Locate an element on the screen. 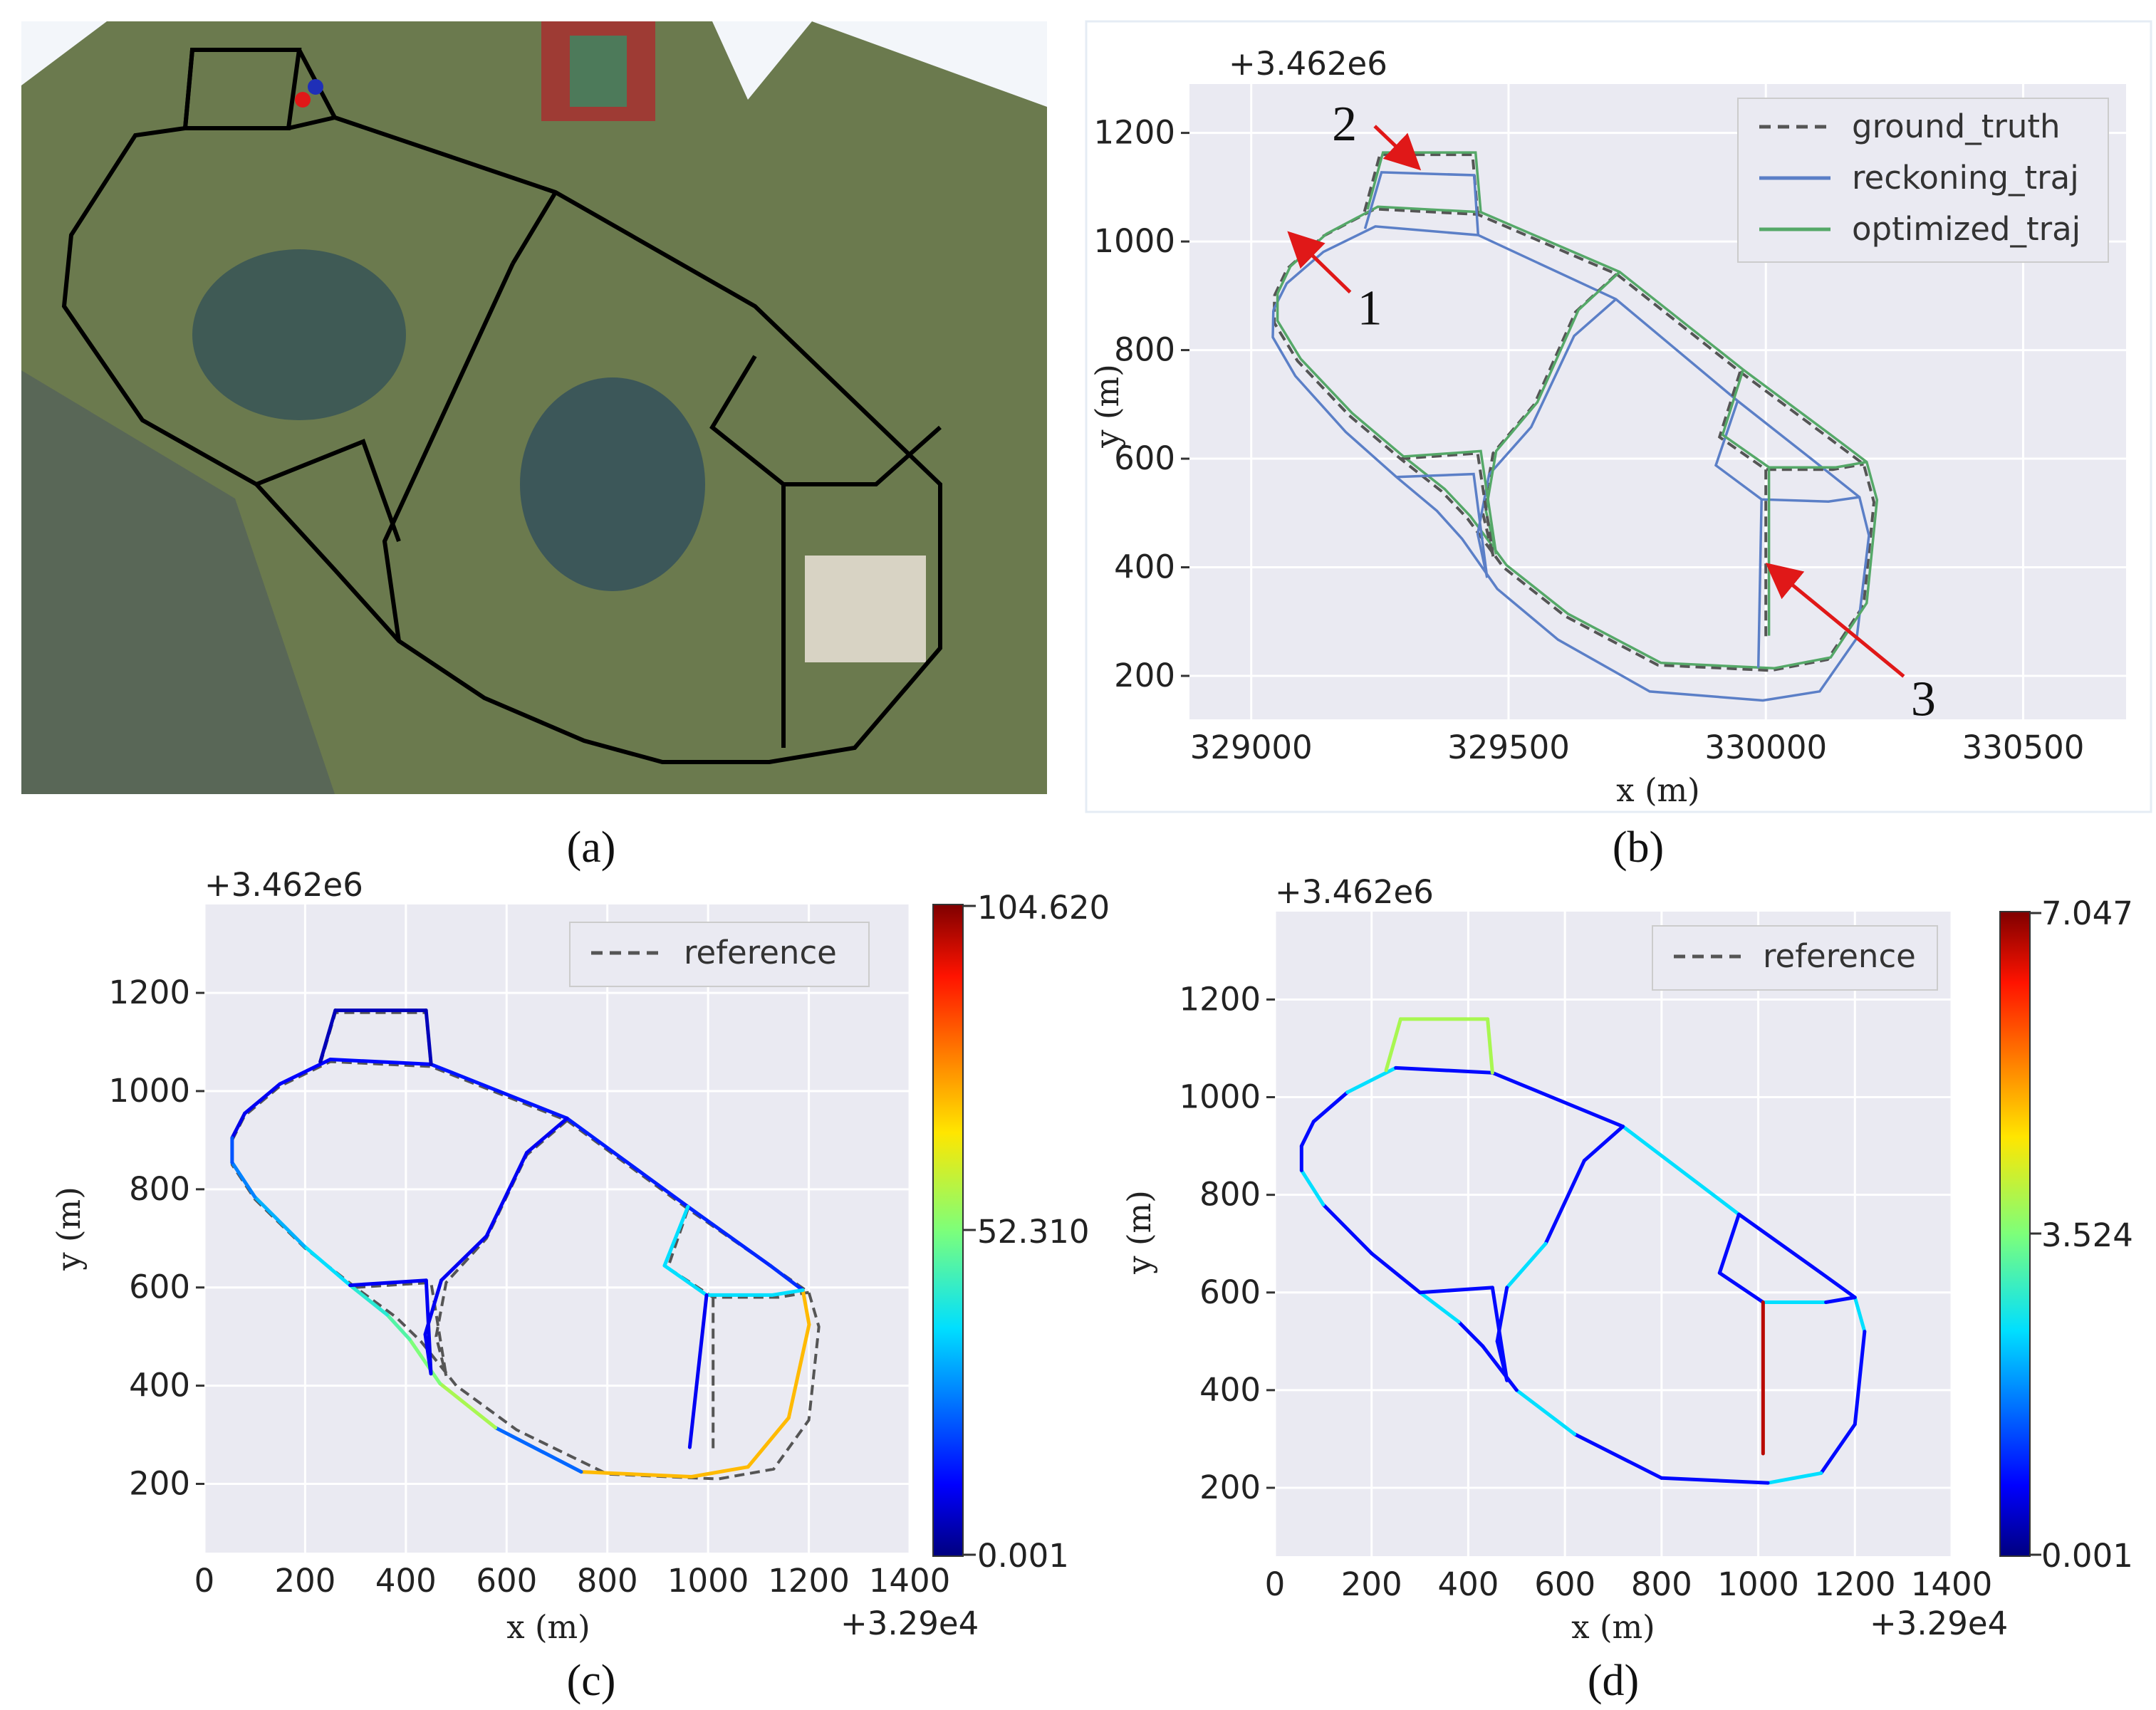 The image size is (2156, 1710). ground-truth-line is located at coordinates (1447, 504).